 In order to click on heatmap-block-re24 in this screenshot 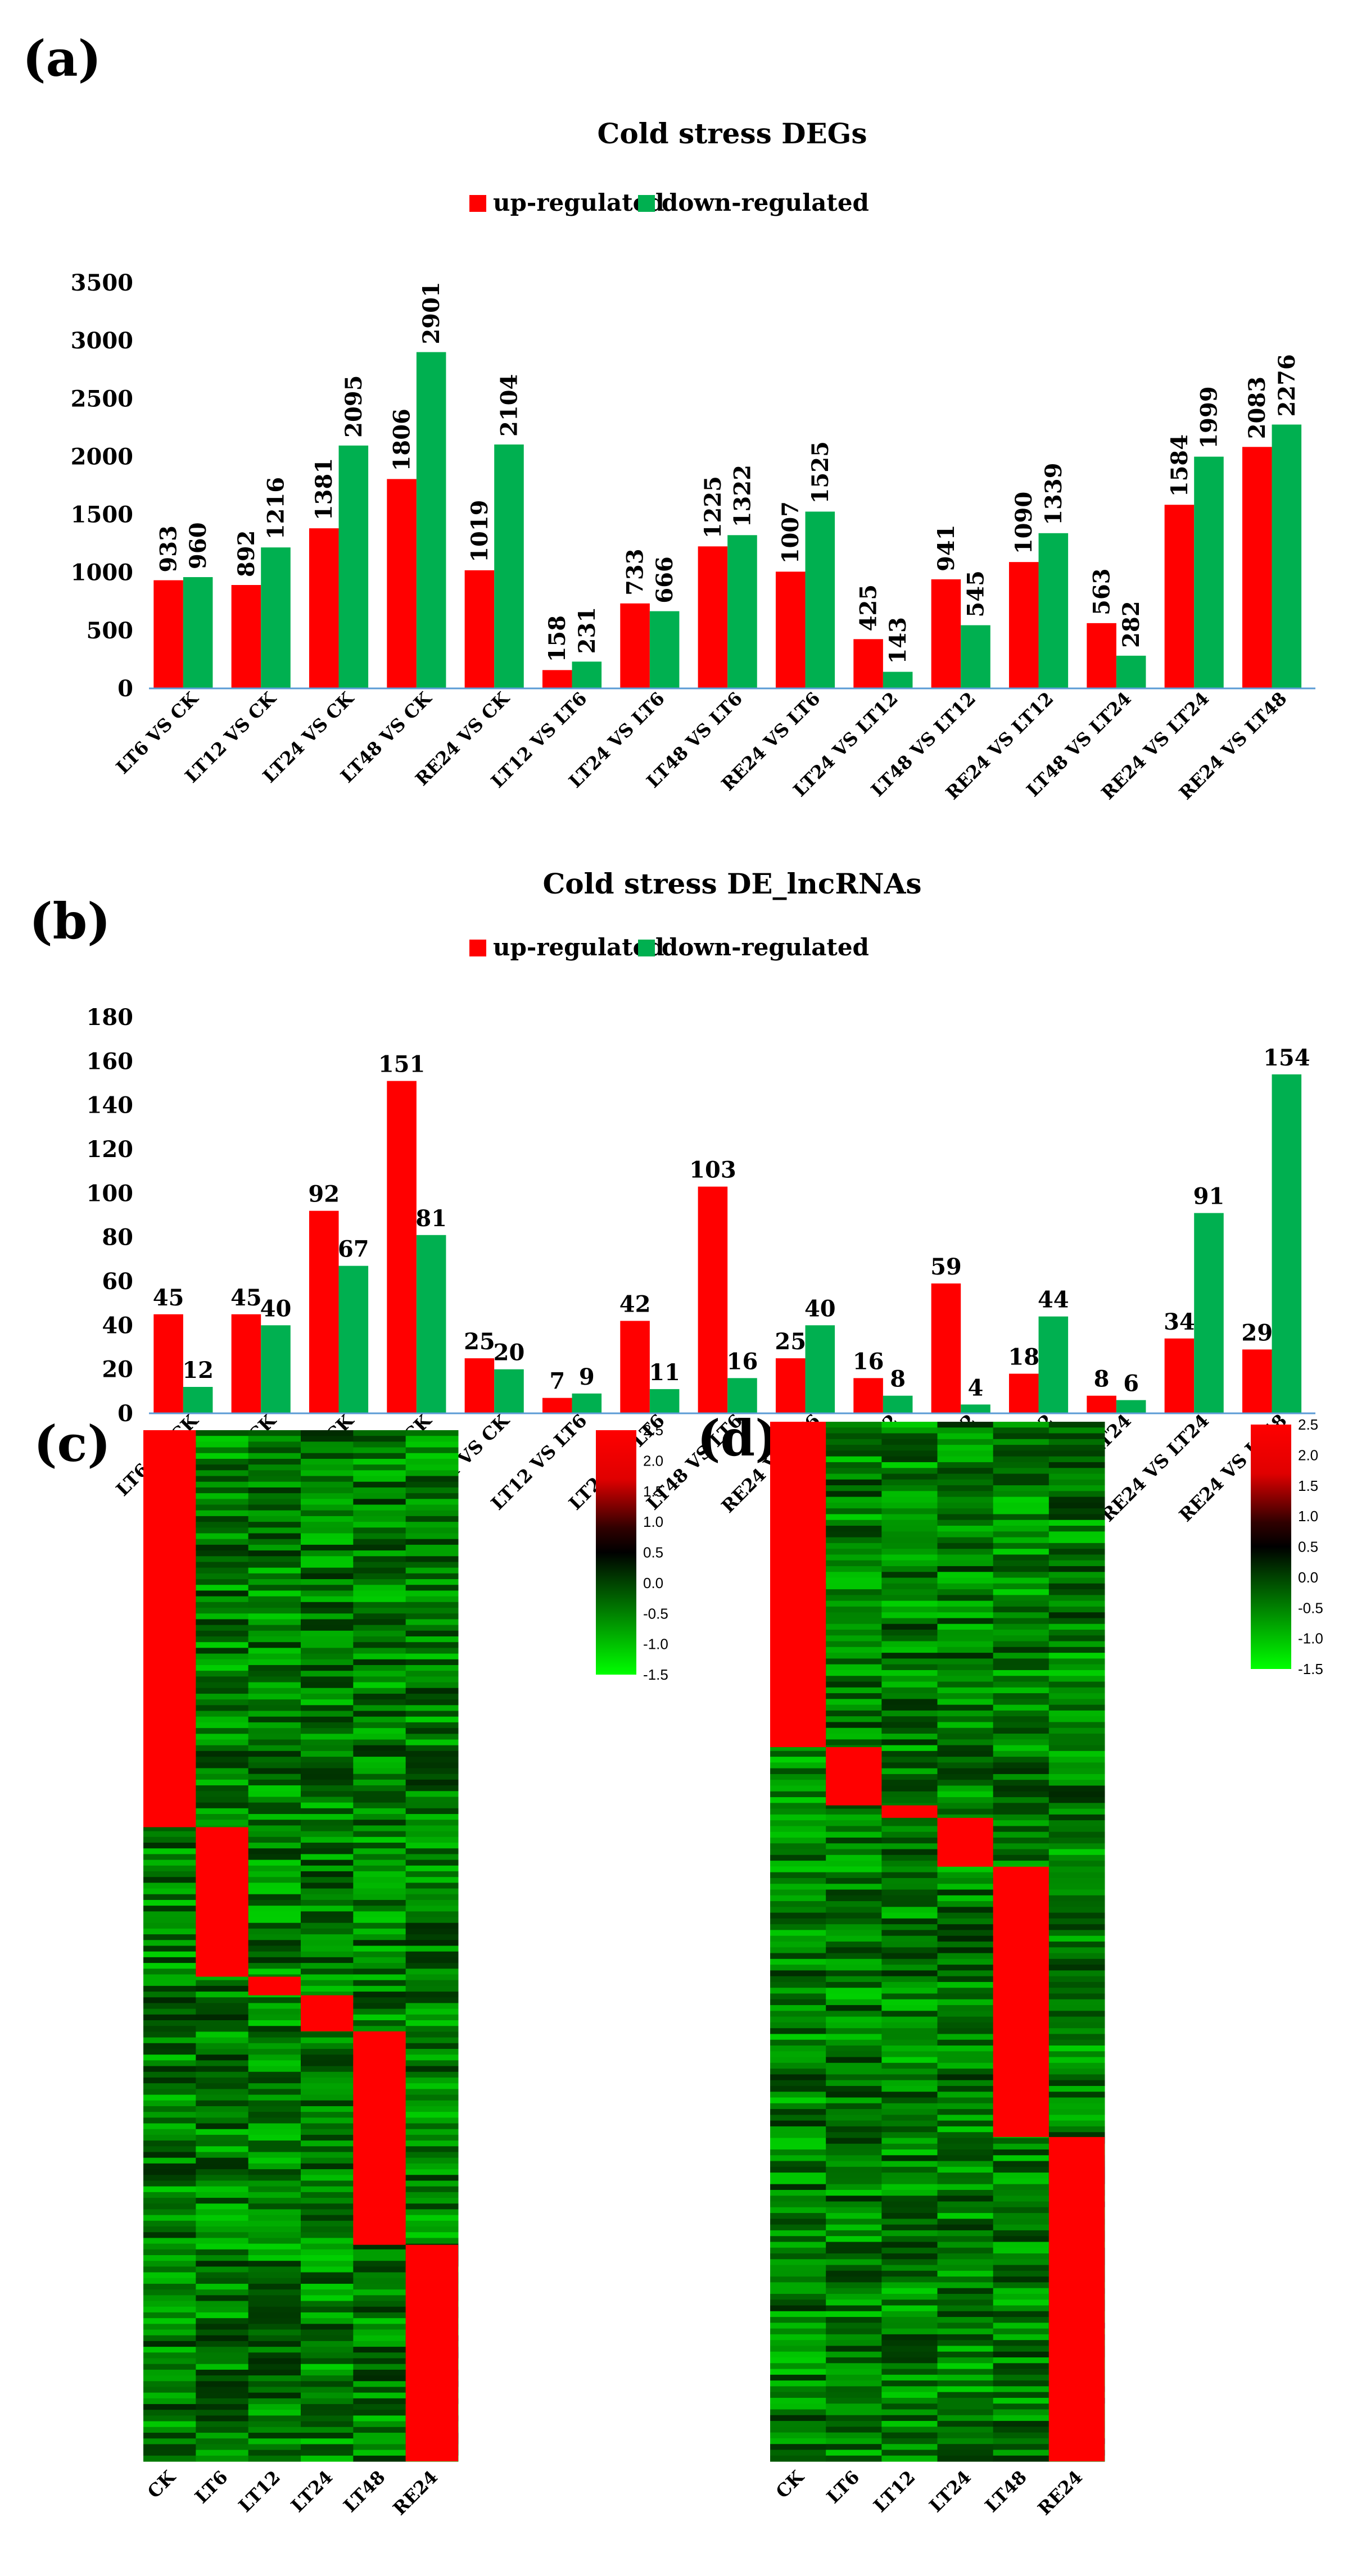, I will do `click(431, 2352)`.